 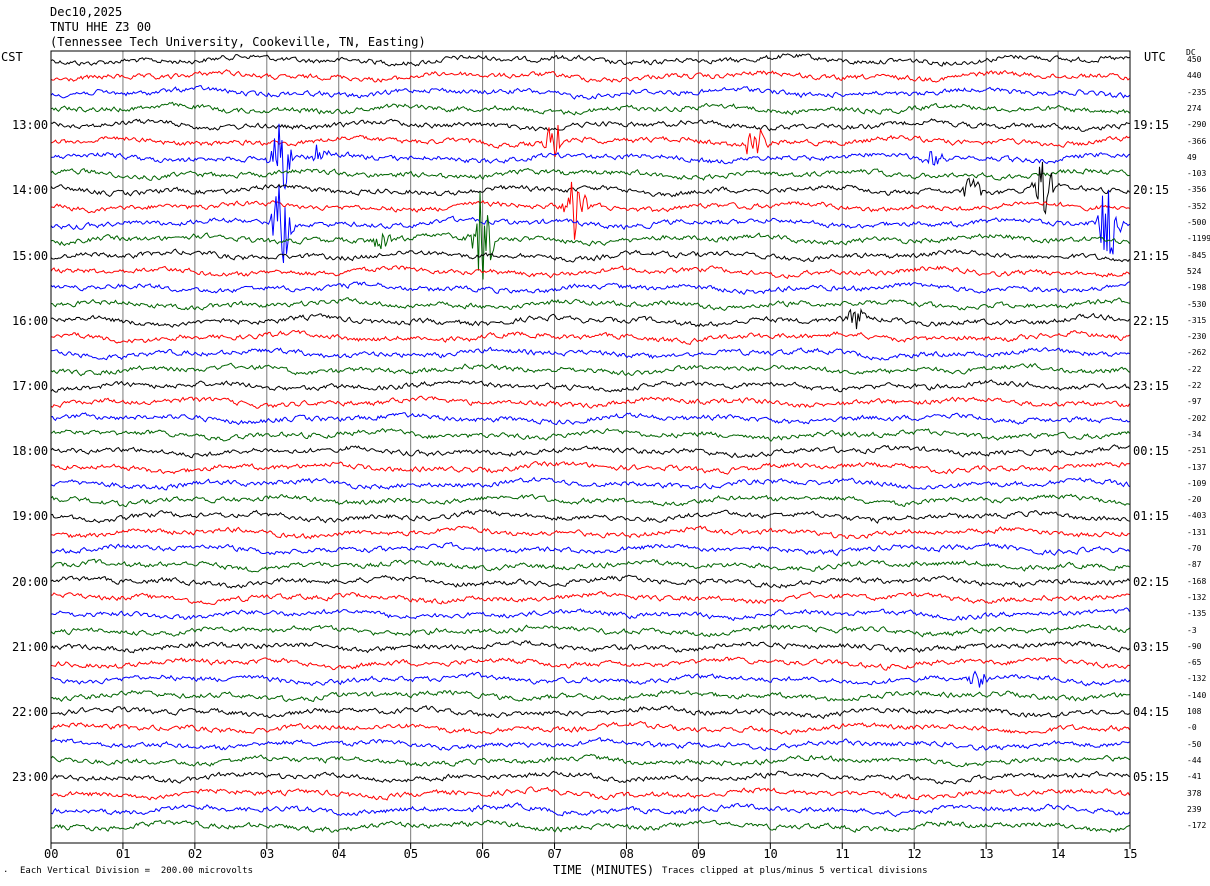 What do you see at coordinates (30, 320) in the screenshot?
I see `left-hour-label: 16:00` at bounding box center [30, 320].